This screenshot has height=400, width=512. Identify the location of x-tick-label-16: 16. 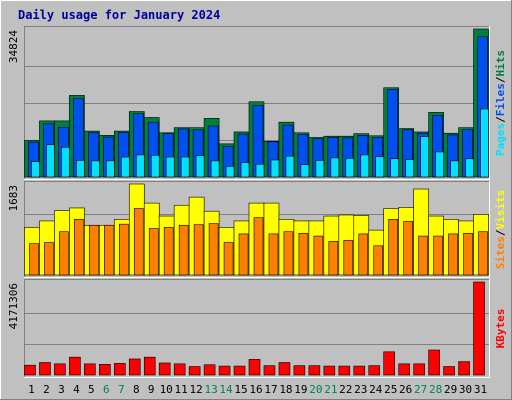
(255, 389).